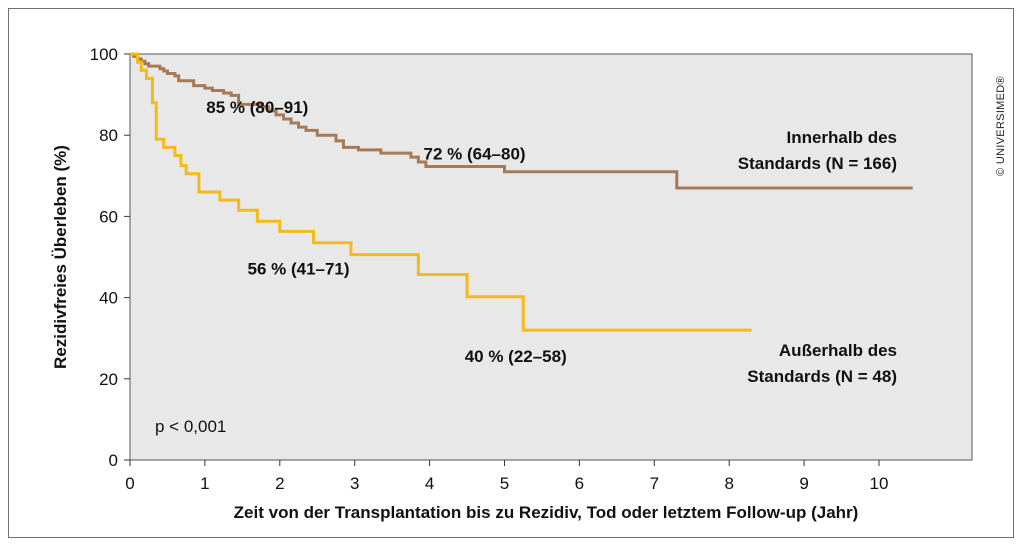 The width and height of the screenshot is (1024, 548). Describe the element at coordinates (190, 426) in the screenshot. I see `p-value-label: p < 0,001` at that location.